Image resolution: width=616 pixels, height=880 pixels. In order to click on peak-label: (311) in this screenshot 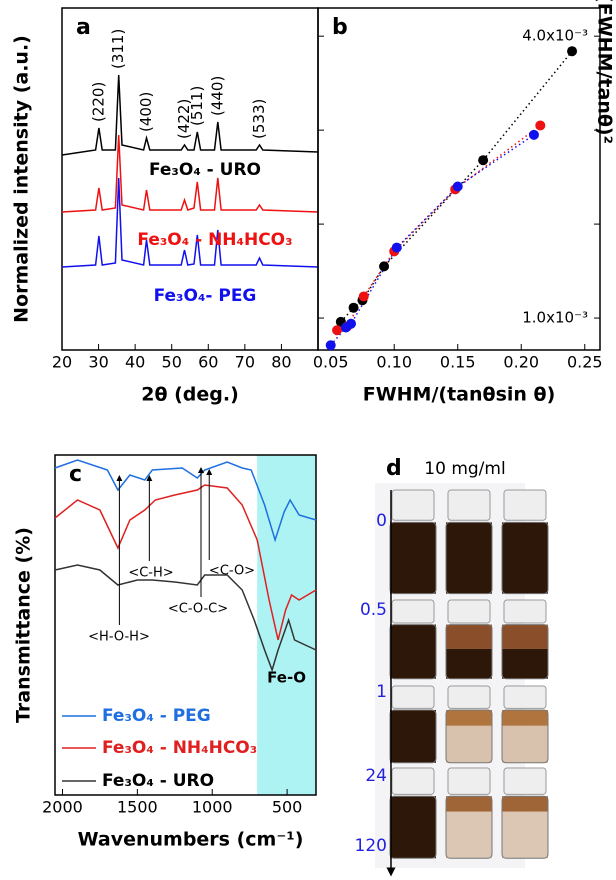, I will do `click(118, 49)`.